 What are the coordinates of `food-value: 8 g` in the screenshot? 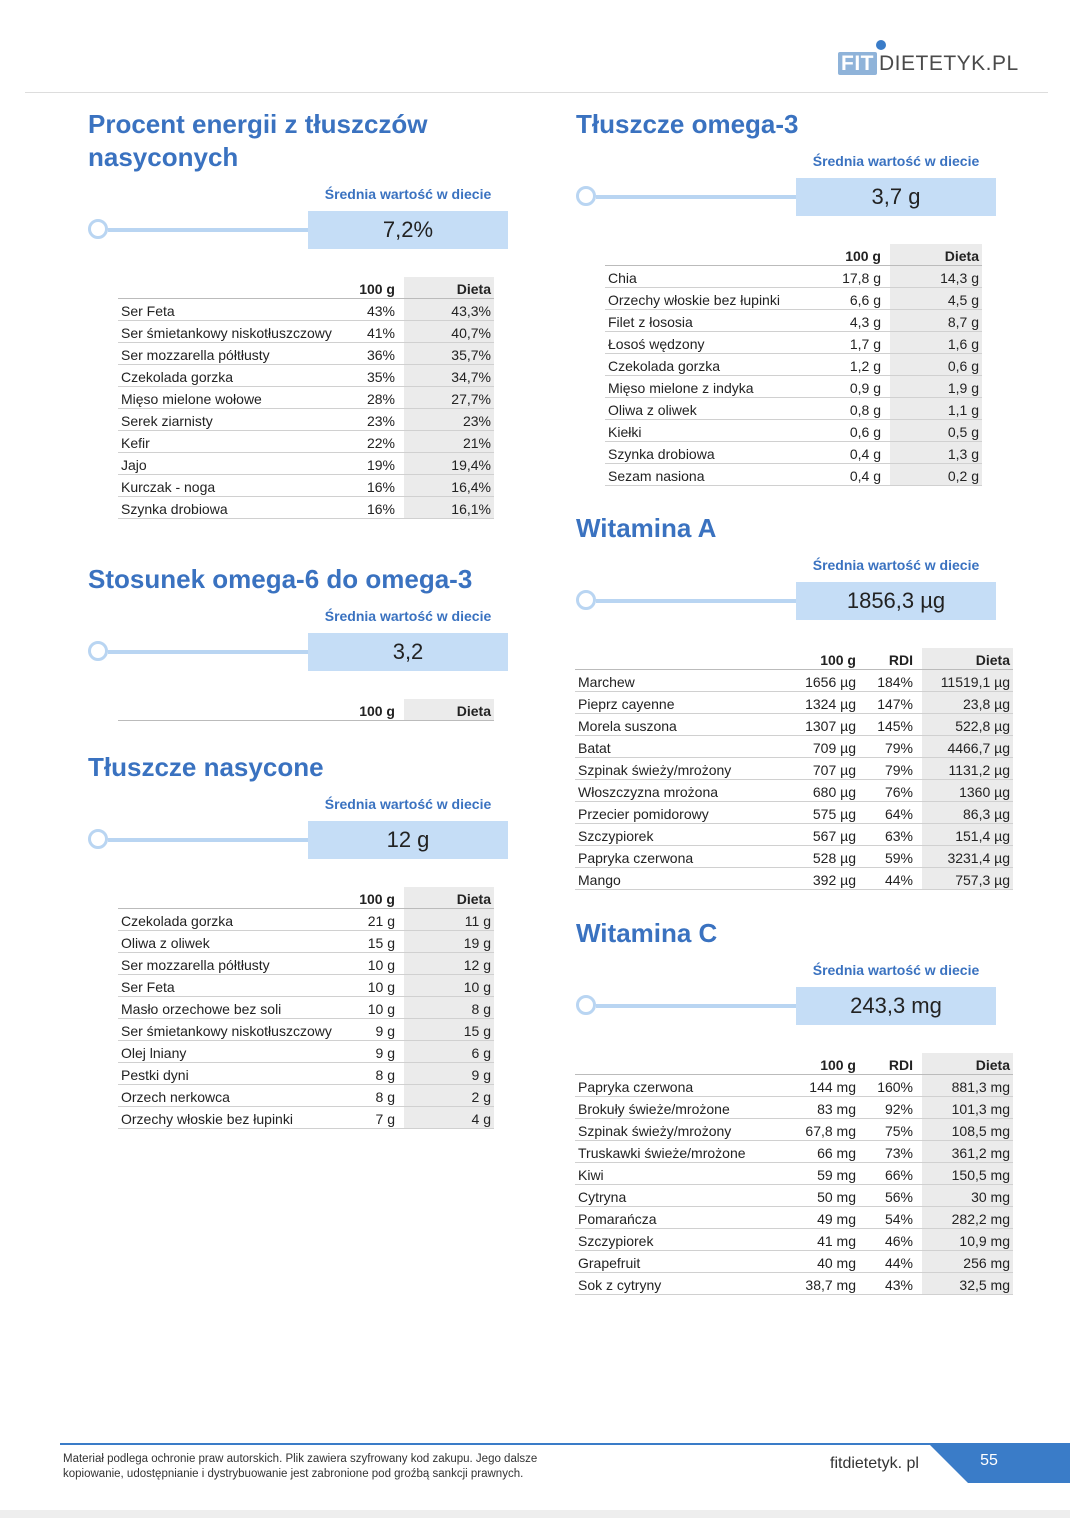 It's located at (449, 1007).